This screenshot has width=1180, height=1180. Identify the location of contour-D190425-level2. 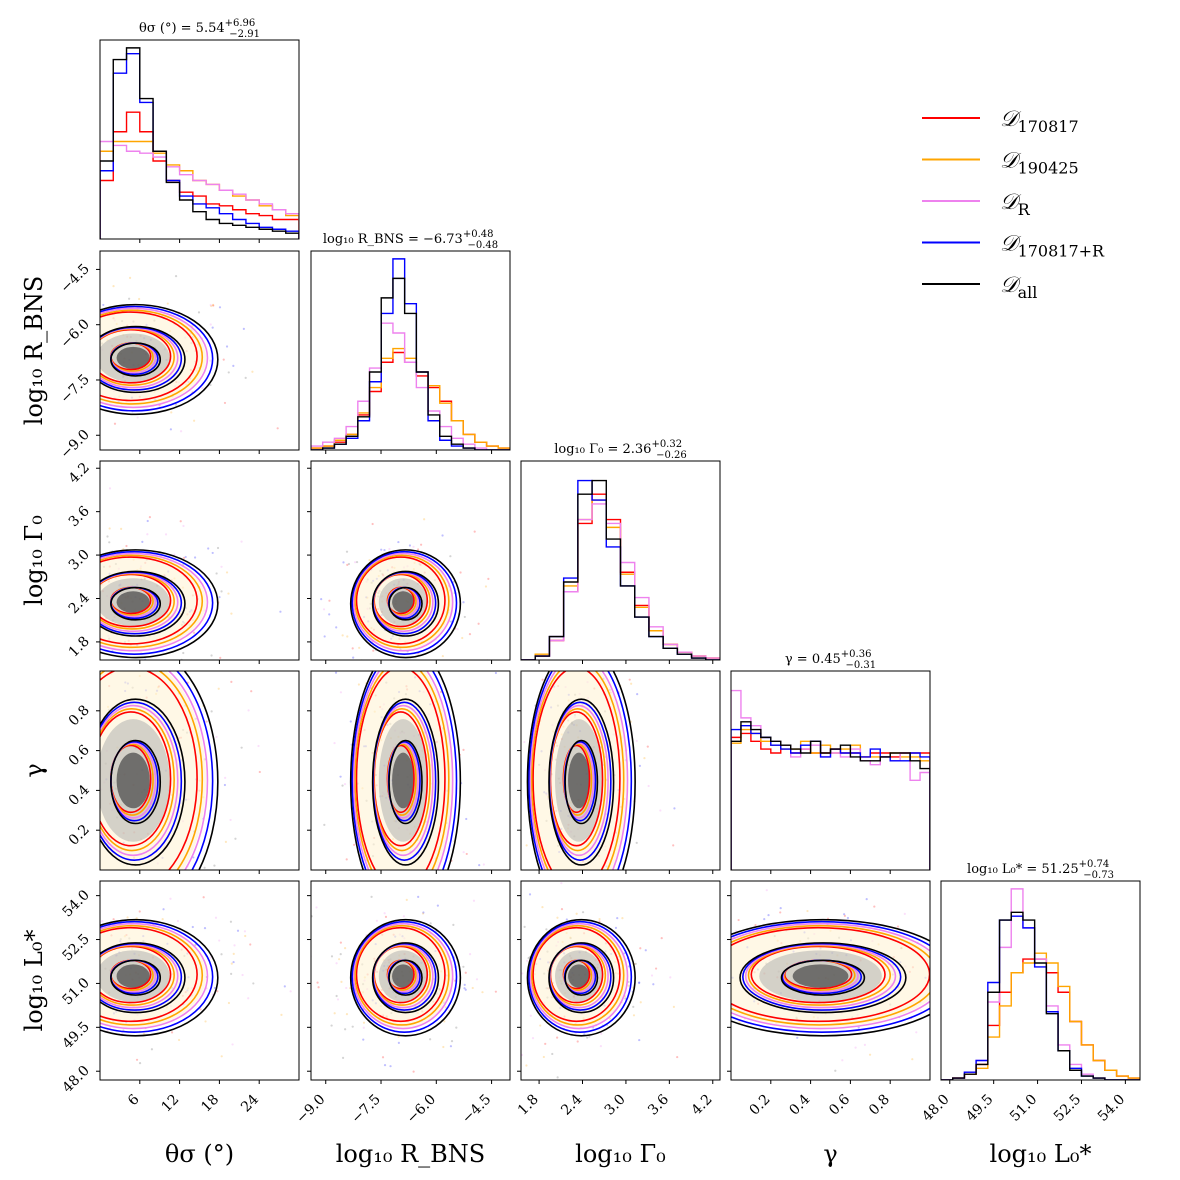
(152, 357).